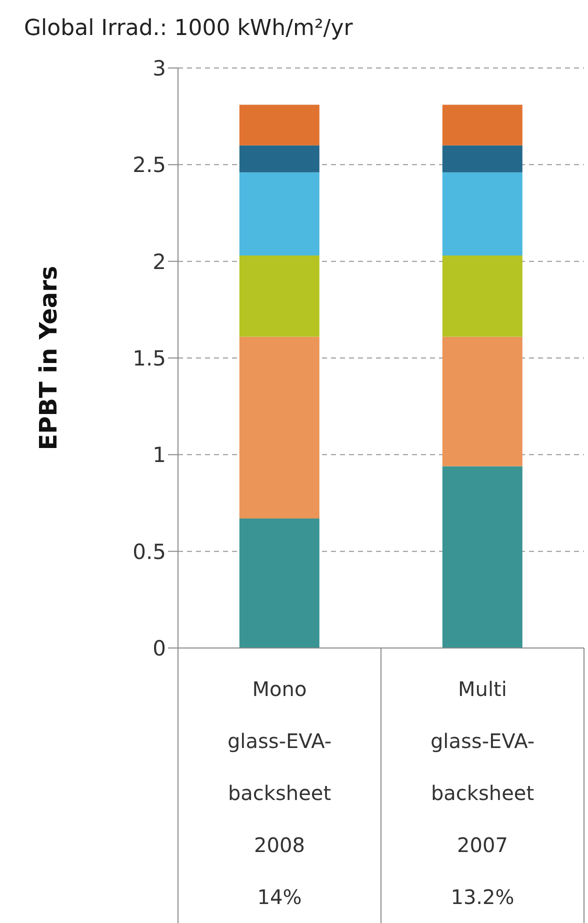  I want to click on y-axis-title: EPBT in Years, so click(48, 358).